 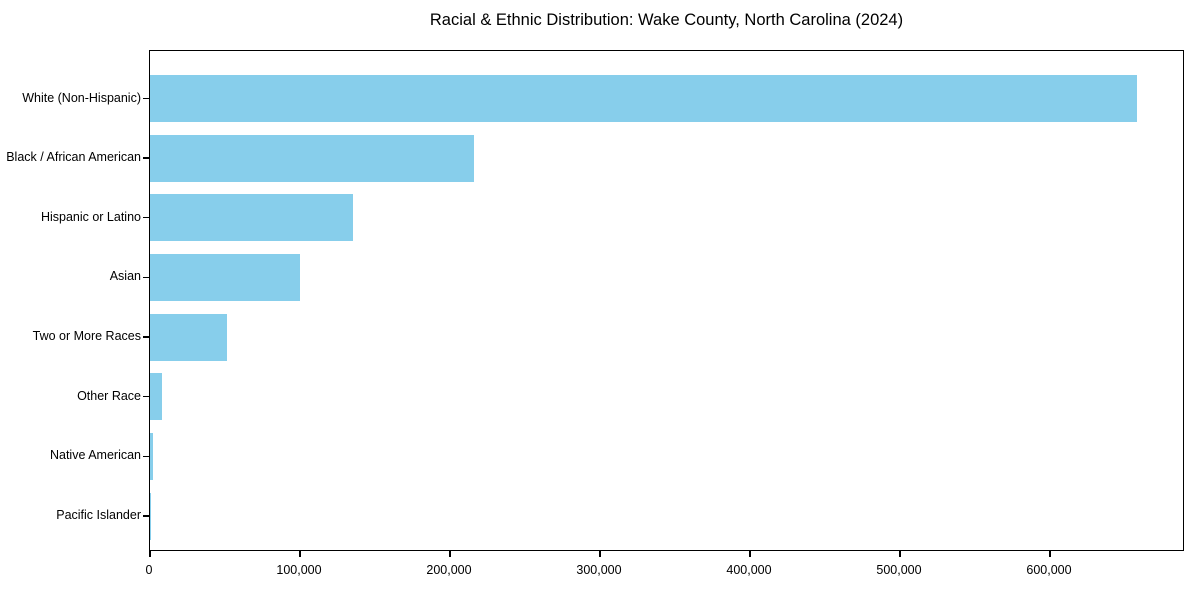 What do you see at coordinates (98, 515) in the screenshot?
I see `y-tick-label-pacific-islander: Pacific Islander` at bounding box center [98, 515].